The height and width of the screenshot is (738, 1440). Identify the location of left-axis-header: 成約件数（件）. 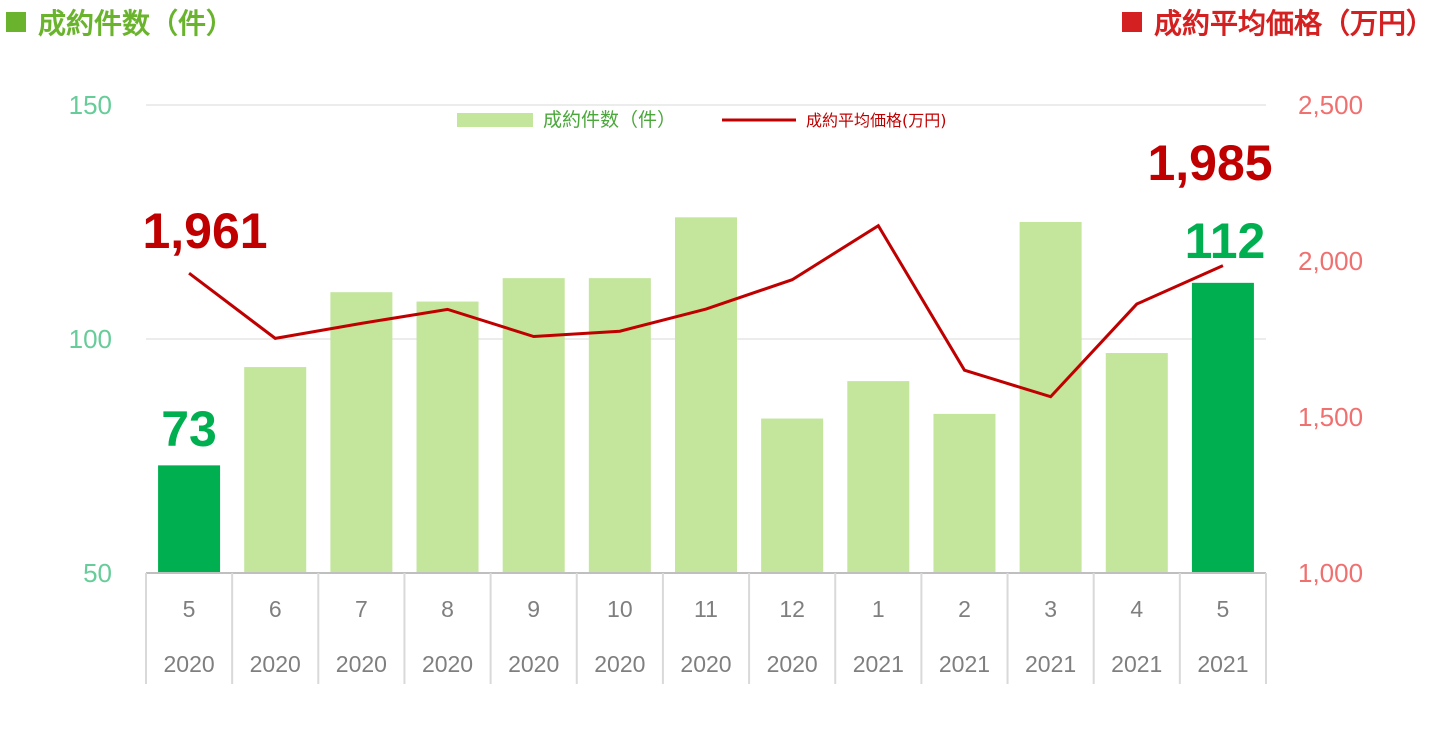
(120, 22).